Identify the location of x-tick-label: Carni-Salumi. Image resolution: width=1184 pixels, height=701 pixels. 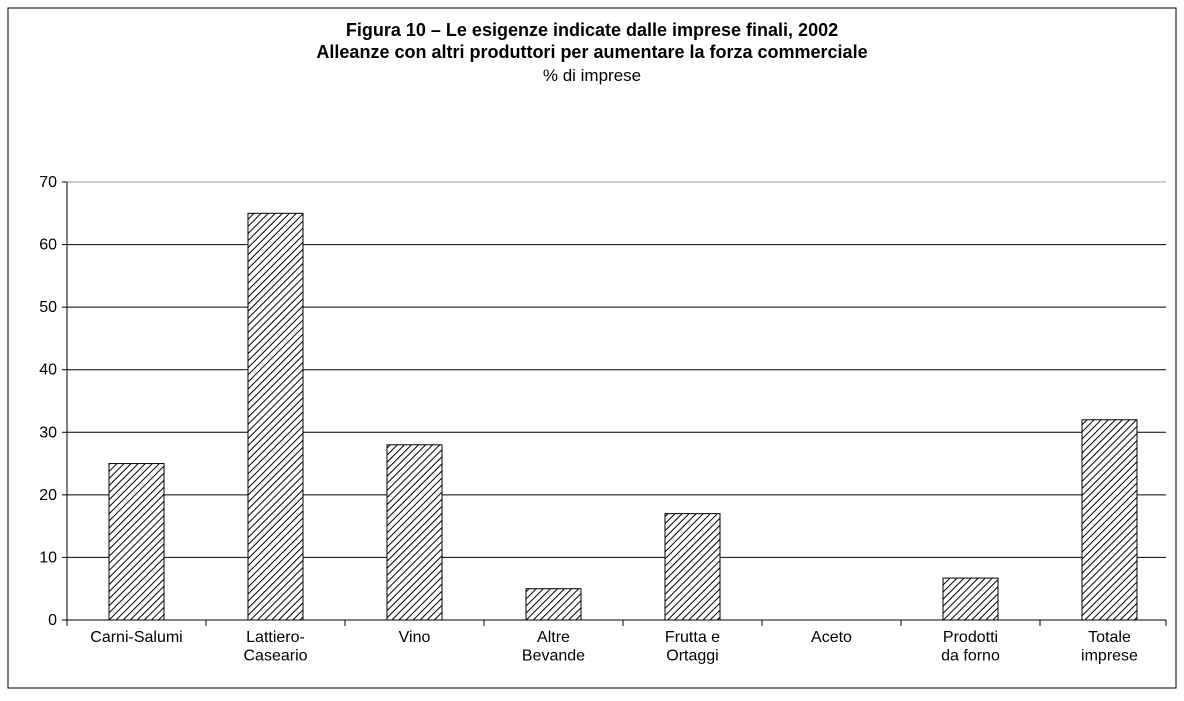
(136, 637).